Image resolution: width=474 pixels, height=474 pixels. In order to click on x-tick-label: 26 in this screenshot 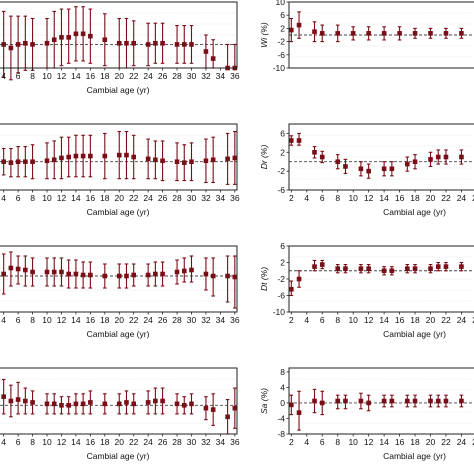, I will do `click(473, 442)`.